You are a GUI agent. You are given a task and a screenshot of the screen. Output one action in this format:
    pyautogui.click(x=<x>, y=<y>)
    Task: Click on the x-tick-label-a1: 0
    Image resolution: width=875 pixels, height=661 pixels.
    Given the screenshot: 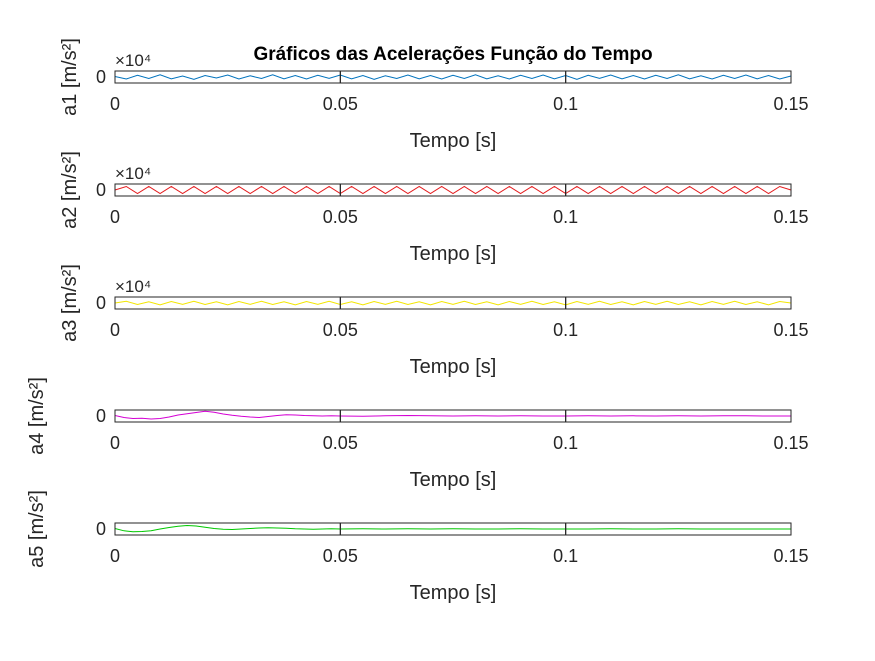 What is the action you would take?
    pyautogui.click(x=115, y=104)
    